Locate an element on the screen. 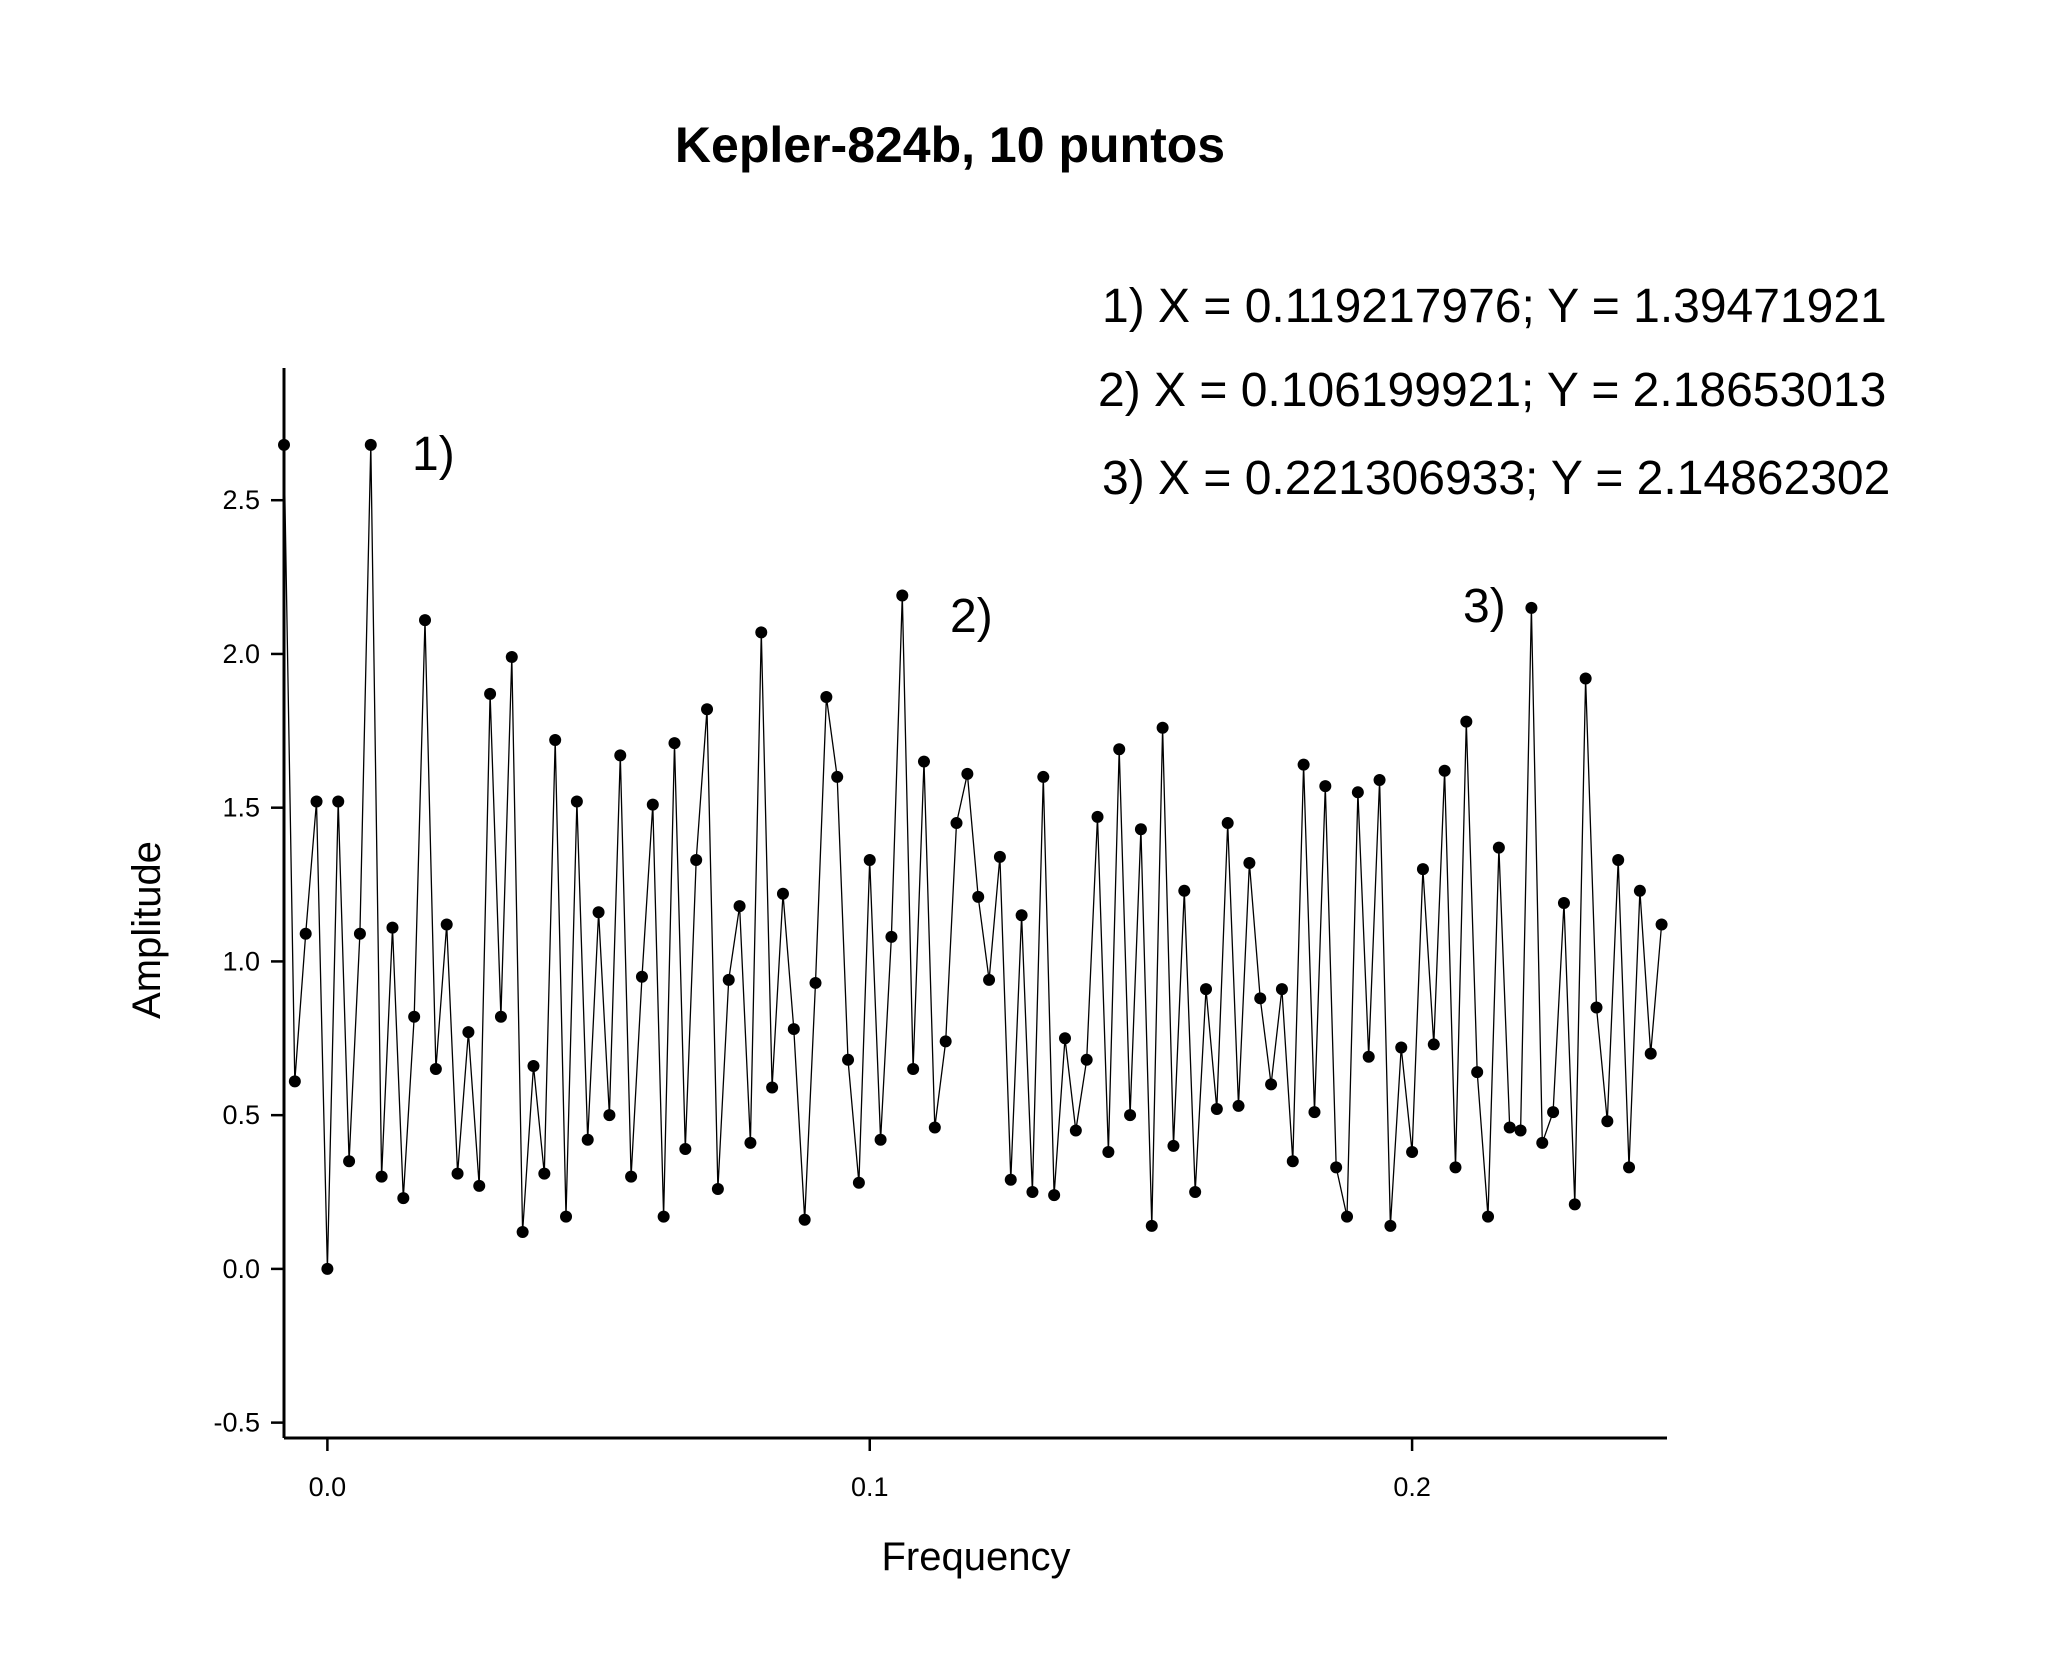 The image size is (2048, 1675). x-tick-label: 0.1 is located at coordinates (870, 1487).